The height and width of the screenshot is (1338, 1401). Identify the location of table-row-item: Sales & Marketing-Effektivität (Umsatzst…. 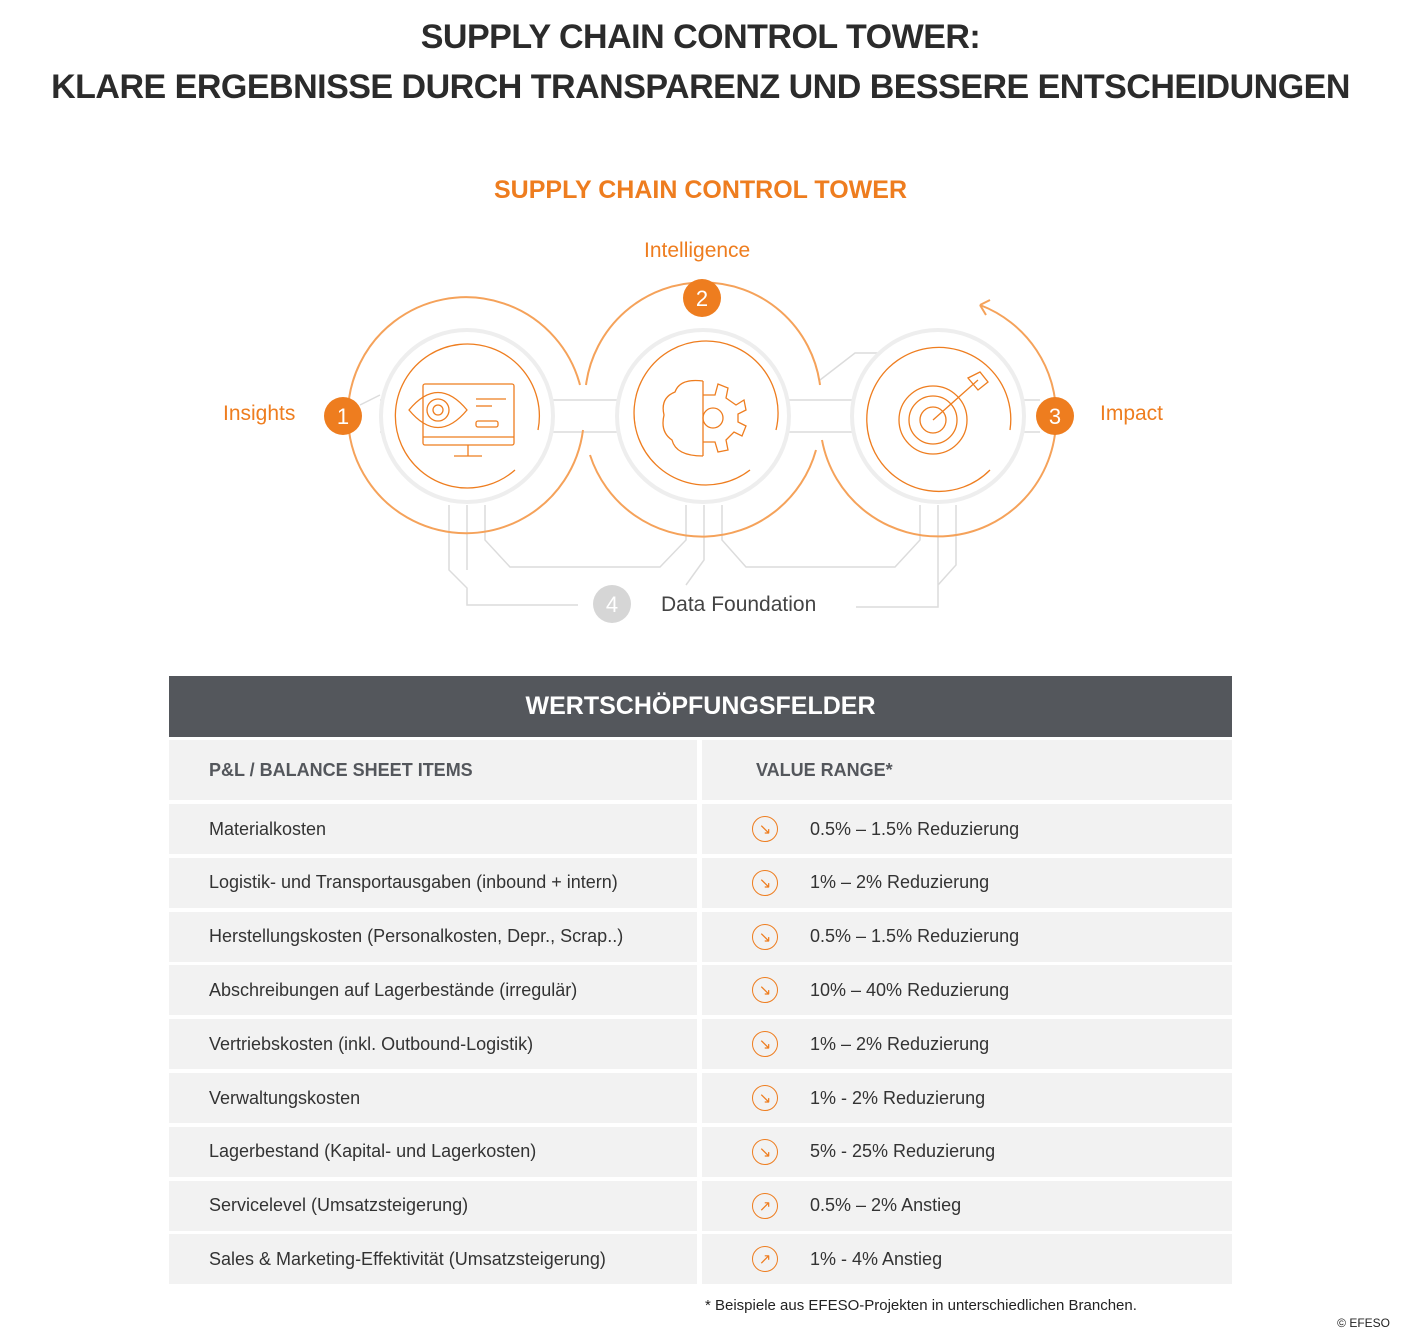
(433, 1259).